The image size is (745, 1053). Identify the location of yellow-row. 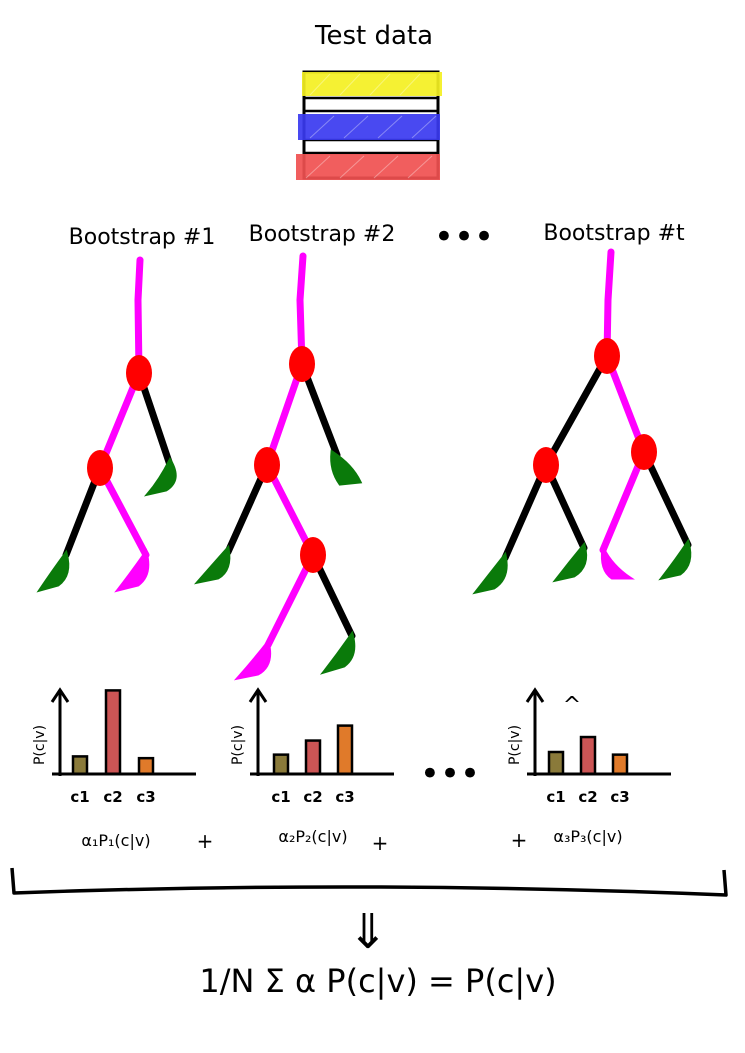
(372, 84).